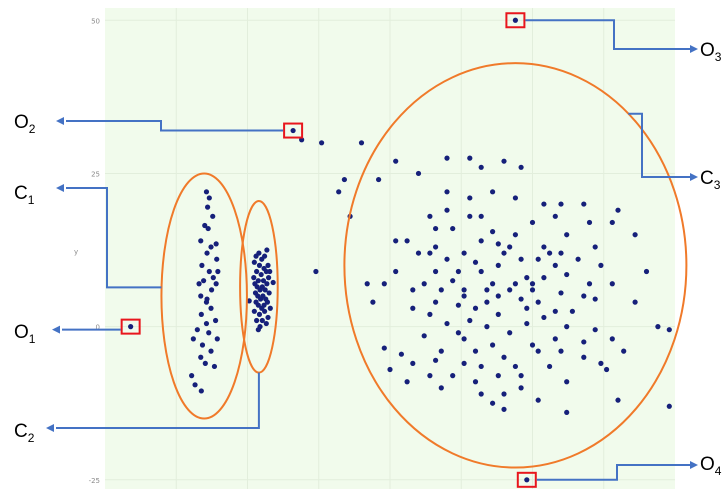 This screenshot has height=489, width=722. Describe the element at coordinates (87, 251) in the screenshot. I see `y-axis-ticks: 50 25 0 -25 y` at that location.